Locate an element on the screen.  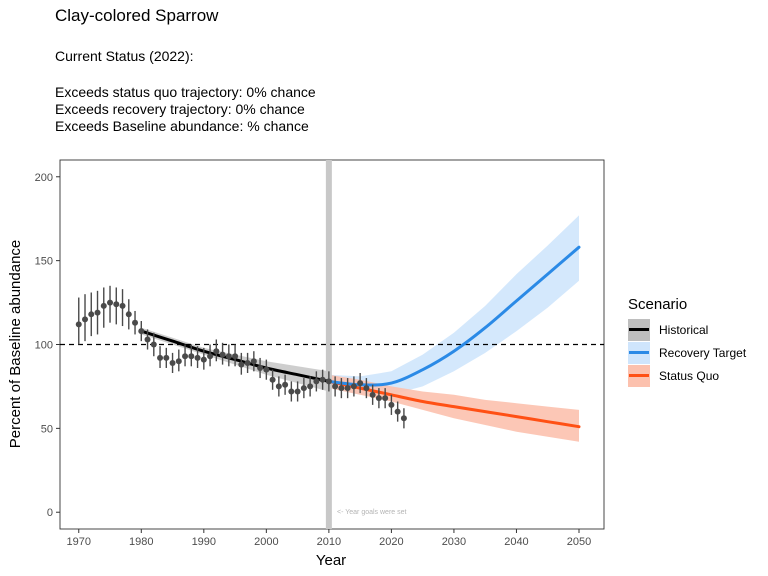
subtitle-recovery-chance: Exceeds recovery trajectory: 0% chance is located at coordinates (180, 109).